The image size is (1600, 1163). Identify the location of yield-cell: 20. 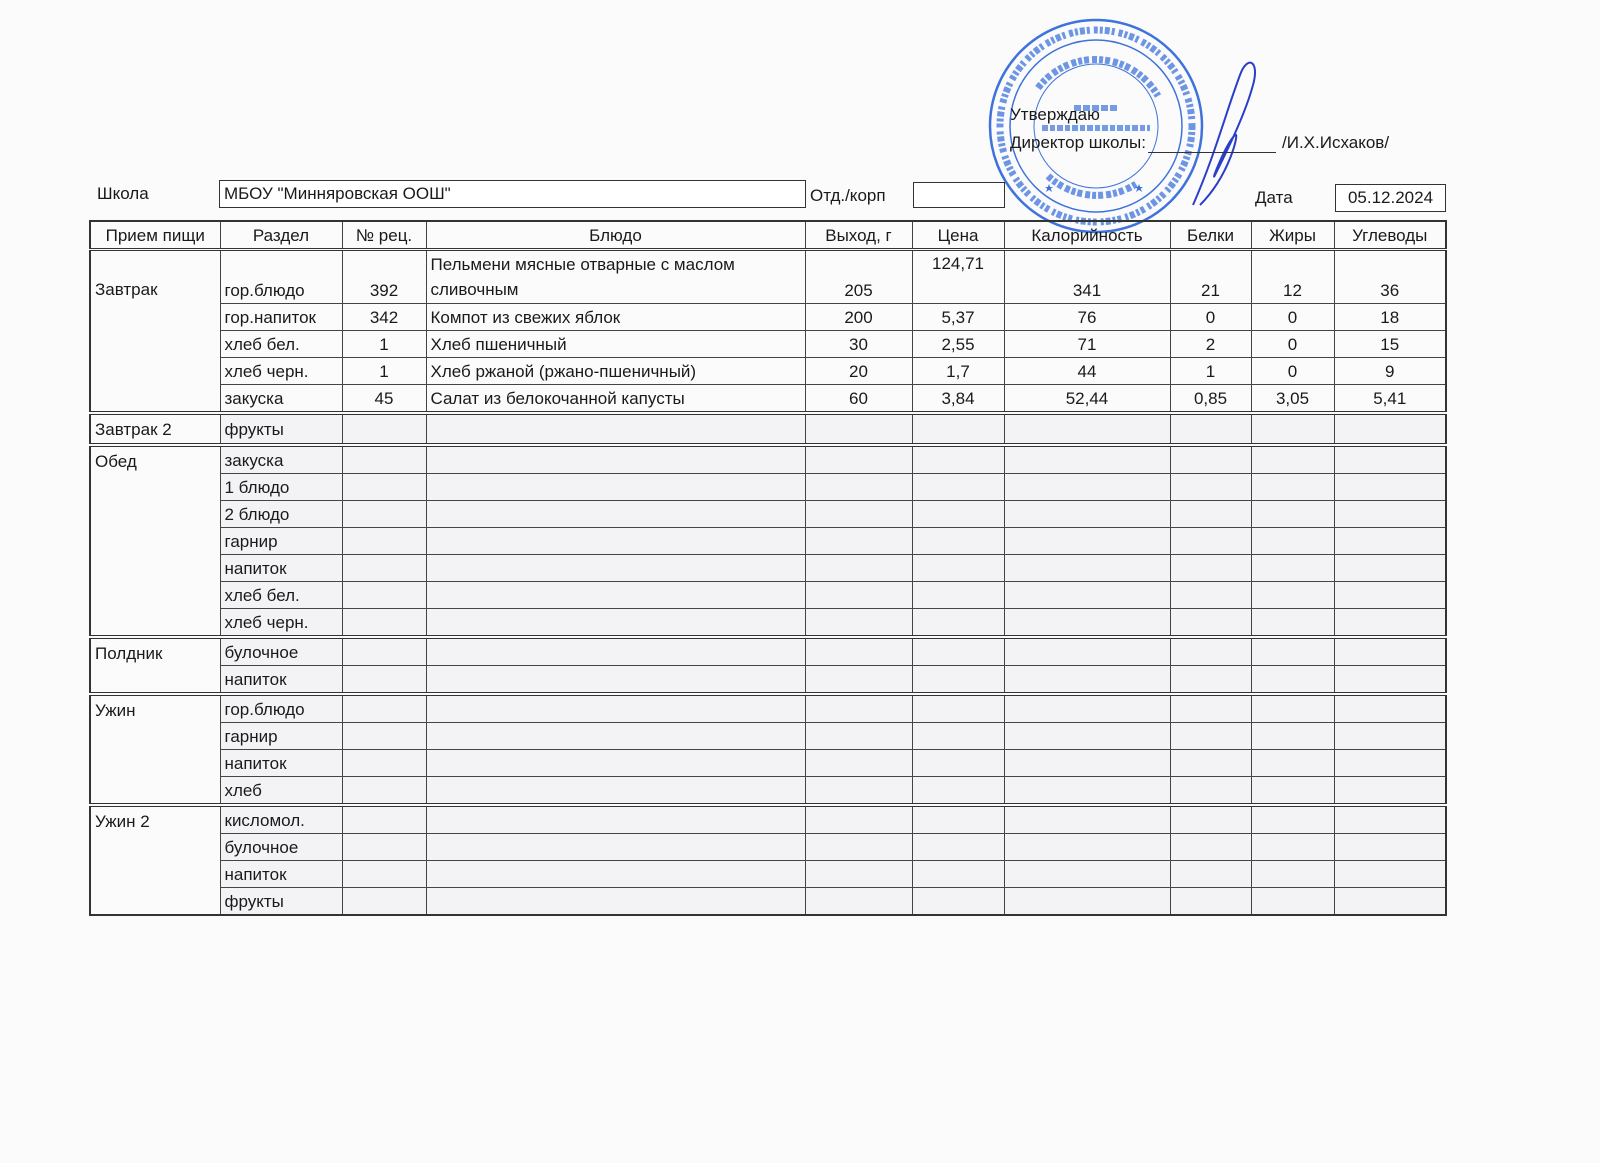
(858, 371).